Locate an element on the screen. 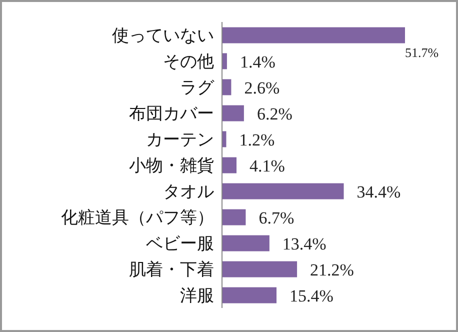 The height and width of the screenshot is (332, 458). y-tick-label: ラグ is located at coordinates (197, 88).